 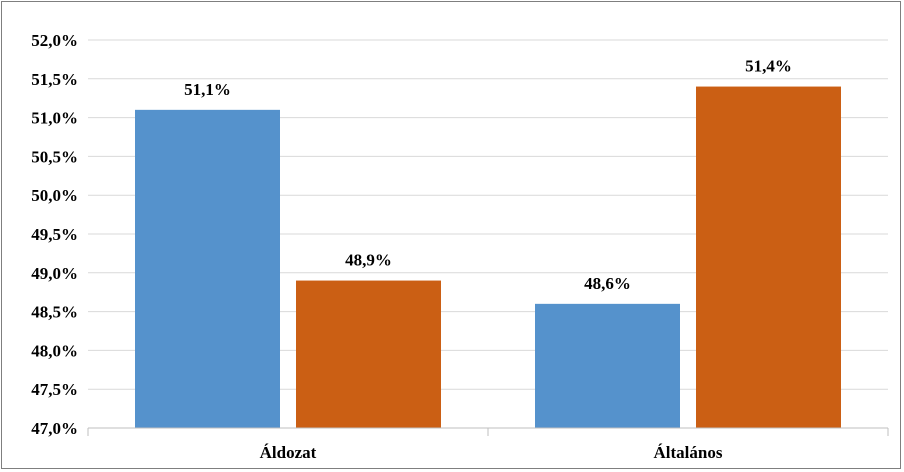 What do you see at coordinates (488, 431) in the screenshot?
I see `x-axis` at bounding box center [488, 431].